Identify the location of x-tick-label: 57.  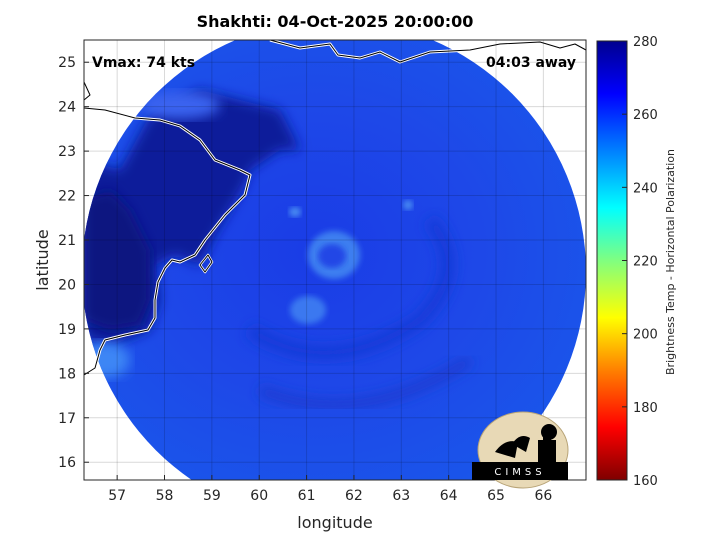
(117, 496).